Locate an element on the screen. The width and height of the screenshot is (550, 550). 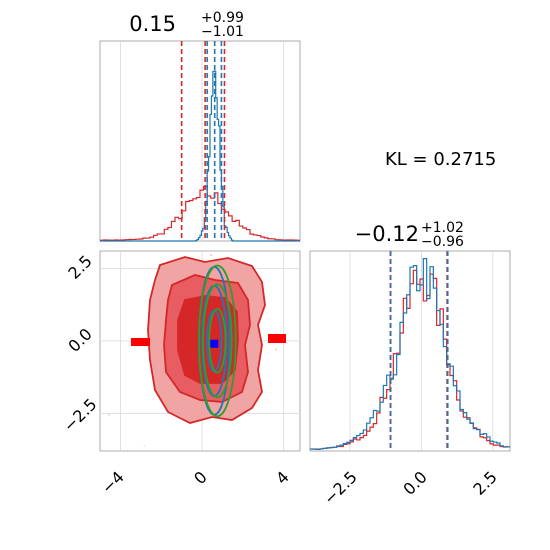
marginal-x-quantile-lines is located at coordinates (203, 141).